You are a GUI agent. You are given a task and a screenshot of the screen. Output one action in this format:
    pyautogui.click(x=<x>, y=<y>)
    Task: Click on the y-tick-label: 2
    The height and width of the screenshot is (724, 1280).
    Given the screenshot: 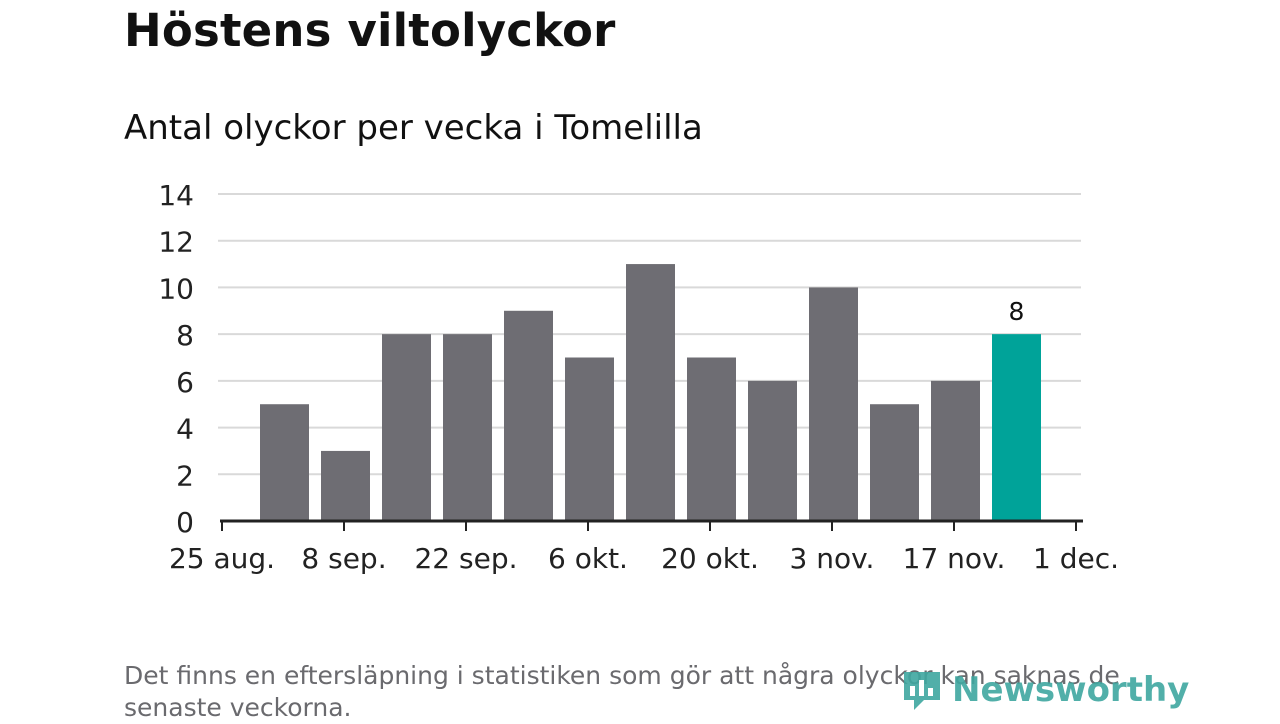 What is the action you would take?
    pyautogui.click(x=185, y=475)
    